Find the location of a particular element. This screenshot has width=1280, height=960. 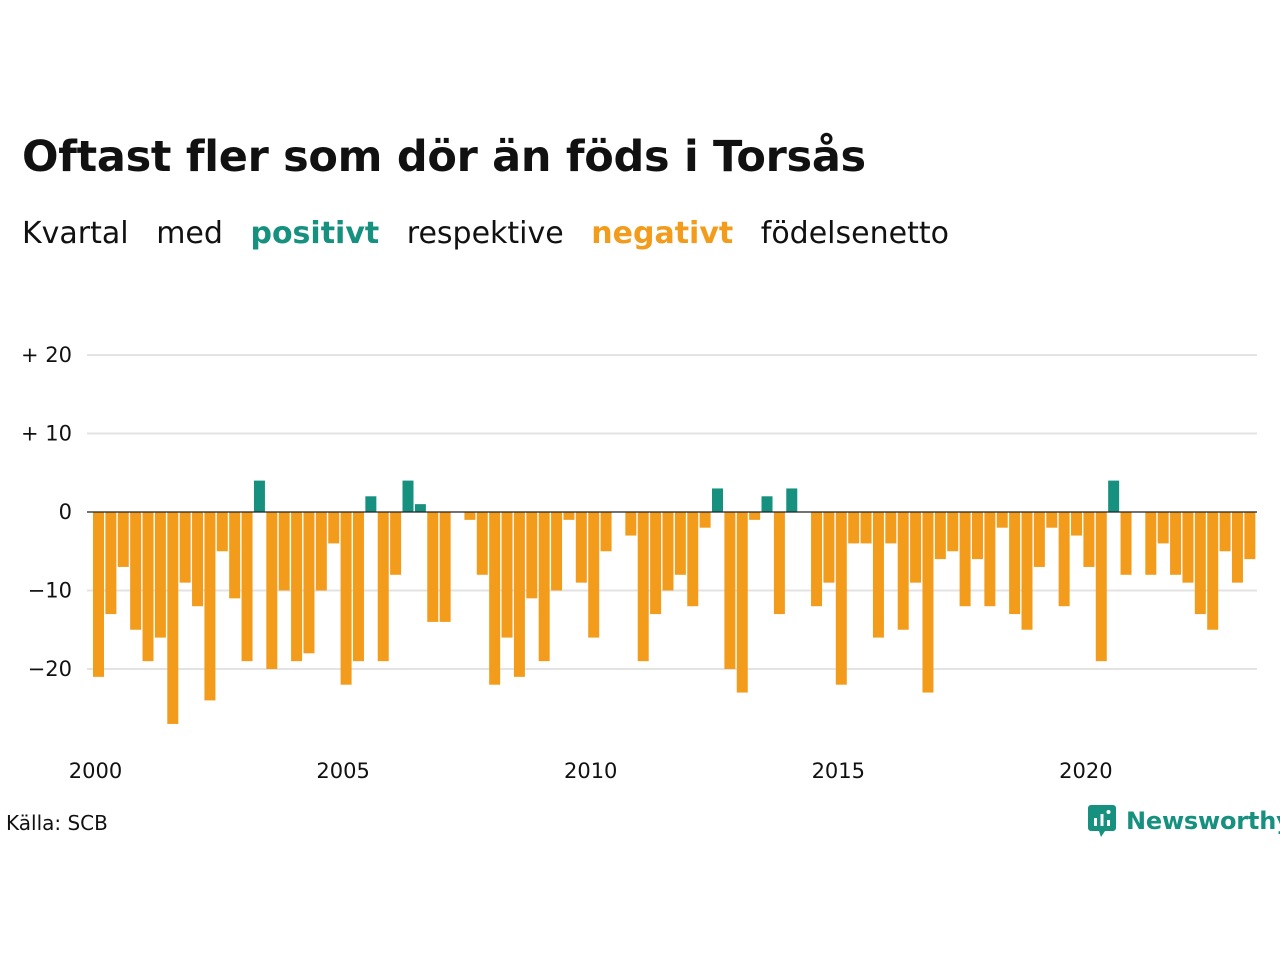

y-tick-label: −20 is located at coordinates (50, 669).